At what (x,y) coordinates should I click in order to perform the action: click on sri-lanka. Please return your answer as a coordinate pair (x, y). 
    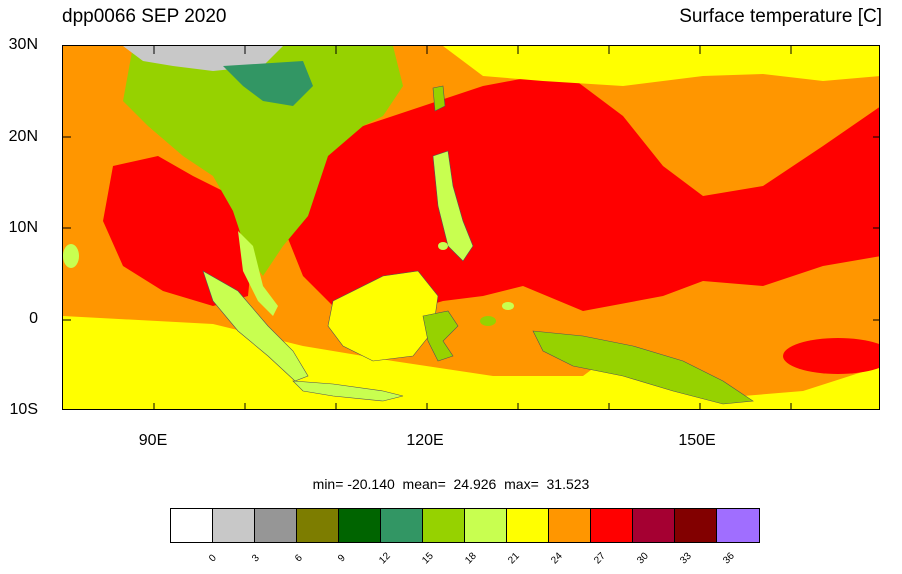
    Looking at the image, I should click on (71, 256).